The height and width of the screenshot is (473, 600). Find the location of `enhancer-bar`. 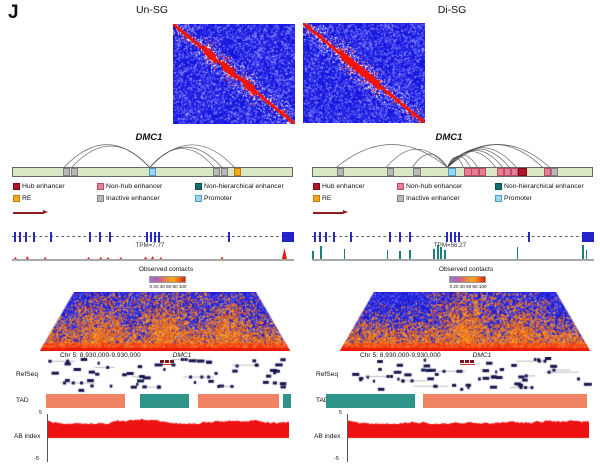

enhancer-bar is located at coordinates (152, 172).